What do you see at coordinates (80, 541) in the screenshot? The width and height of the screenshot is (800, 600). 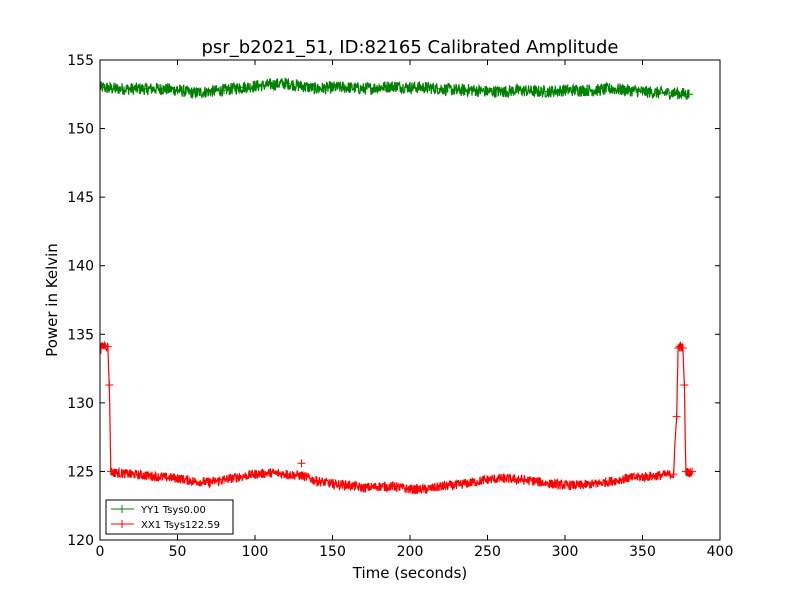 I see `y-tick-label: 120` at bounding box center [80, 541].